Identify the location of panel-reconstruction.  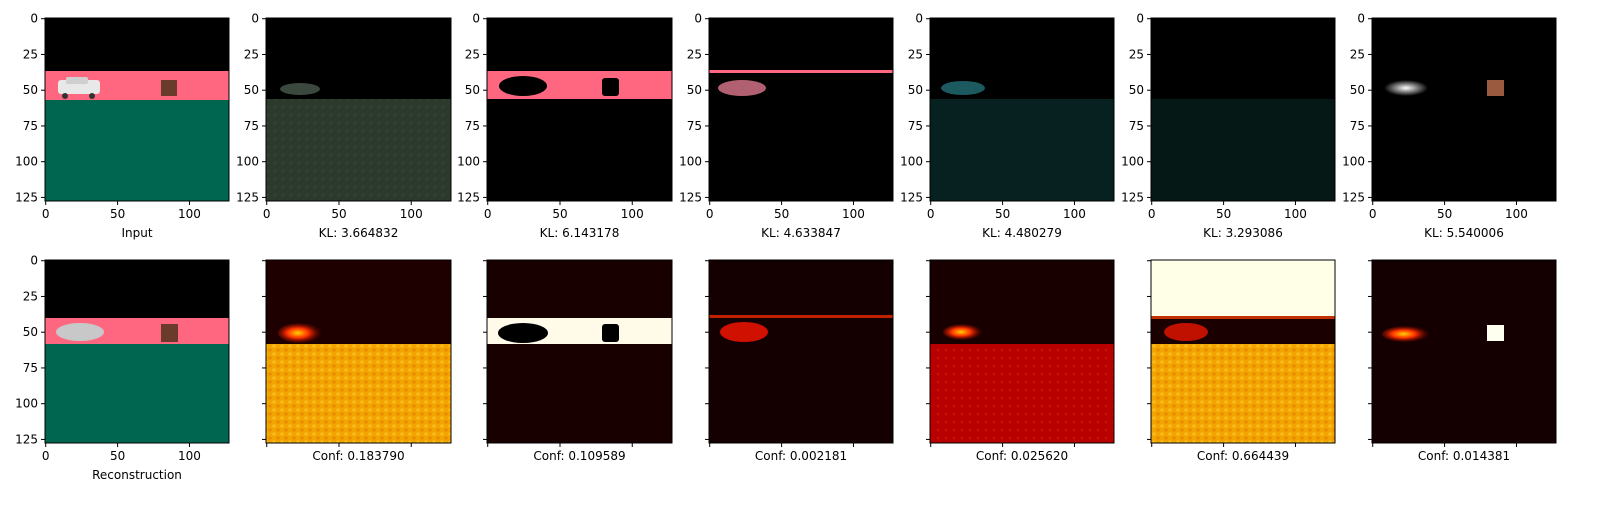
(137, 351).